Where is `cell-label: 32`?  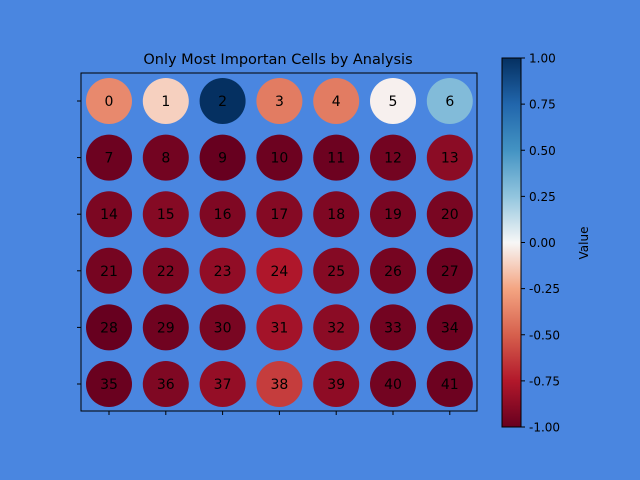 cell-label: 32 is located at coordinates (336, 328).